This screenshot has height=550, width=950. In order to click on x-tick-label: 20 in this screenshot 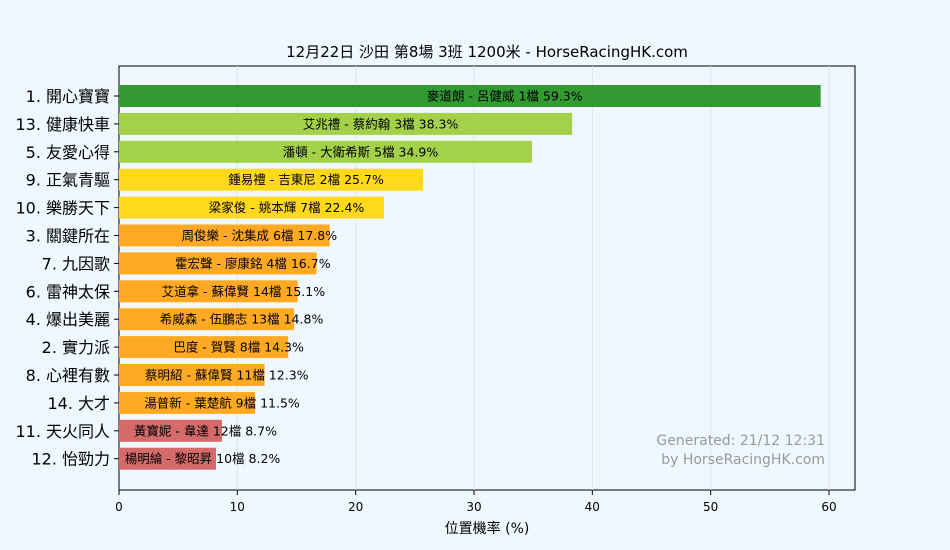, I will do `click(355, 507)`.